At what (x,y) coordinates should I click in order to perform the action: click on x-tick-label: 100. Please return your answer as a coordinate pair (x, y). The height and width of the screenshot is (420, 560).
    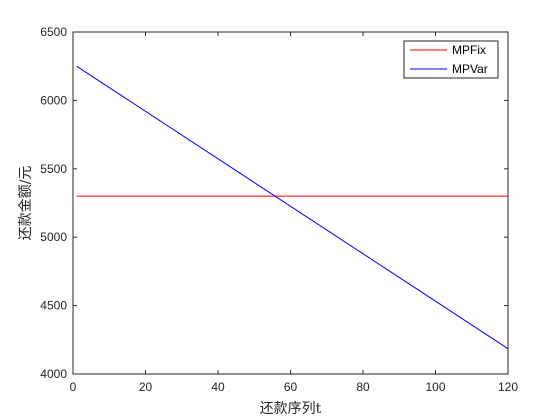
    Looking at the image, I should click on (435, 387).